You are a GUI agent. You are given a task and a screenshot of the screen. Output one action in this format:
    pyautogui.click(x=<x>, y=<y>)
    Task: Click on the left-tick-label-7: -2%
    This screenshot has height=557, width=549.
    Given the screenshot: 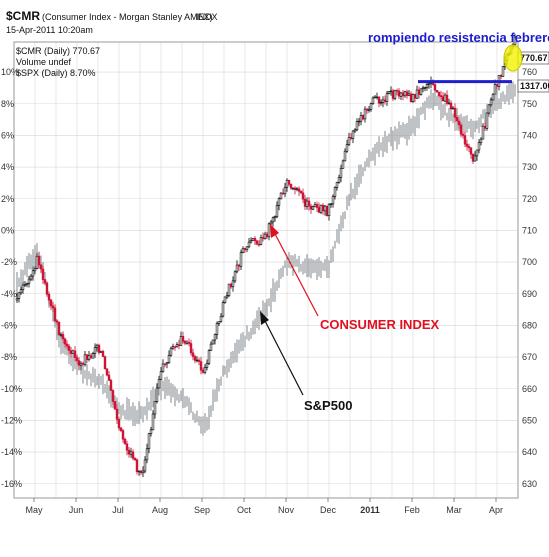 What is the action you would take?
    pyautogui.click(x=9, y=262)
    